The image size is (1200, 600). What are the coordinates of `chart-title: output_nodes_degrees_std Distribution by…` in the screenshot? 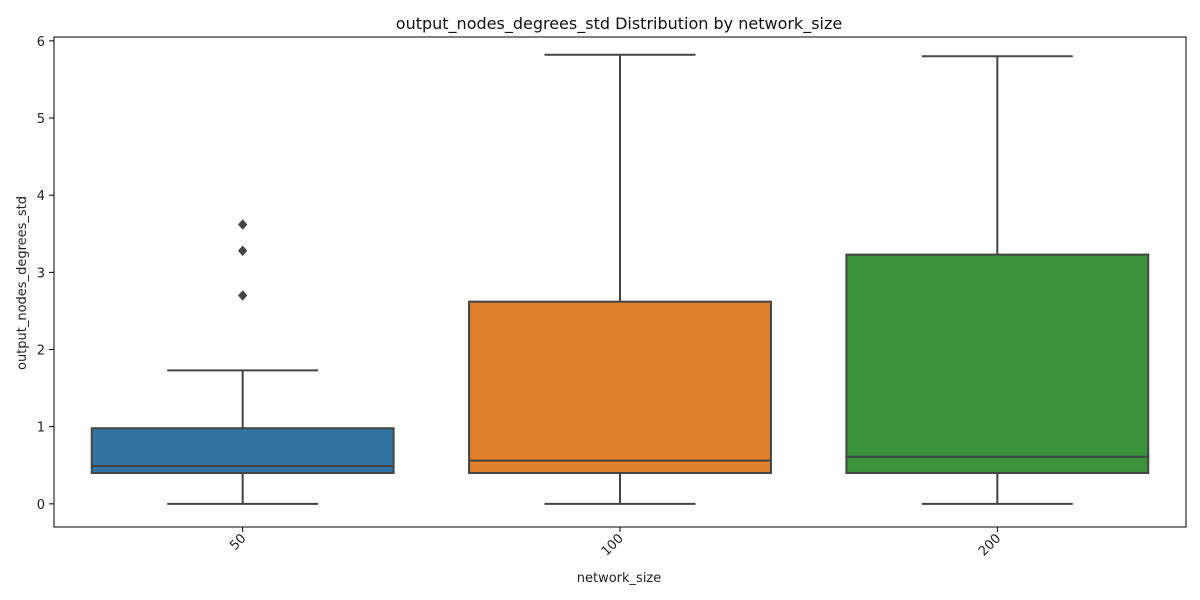 It's located at (619, 24).